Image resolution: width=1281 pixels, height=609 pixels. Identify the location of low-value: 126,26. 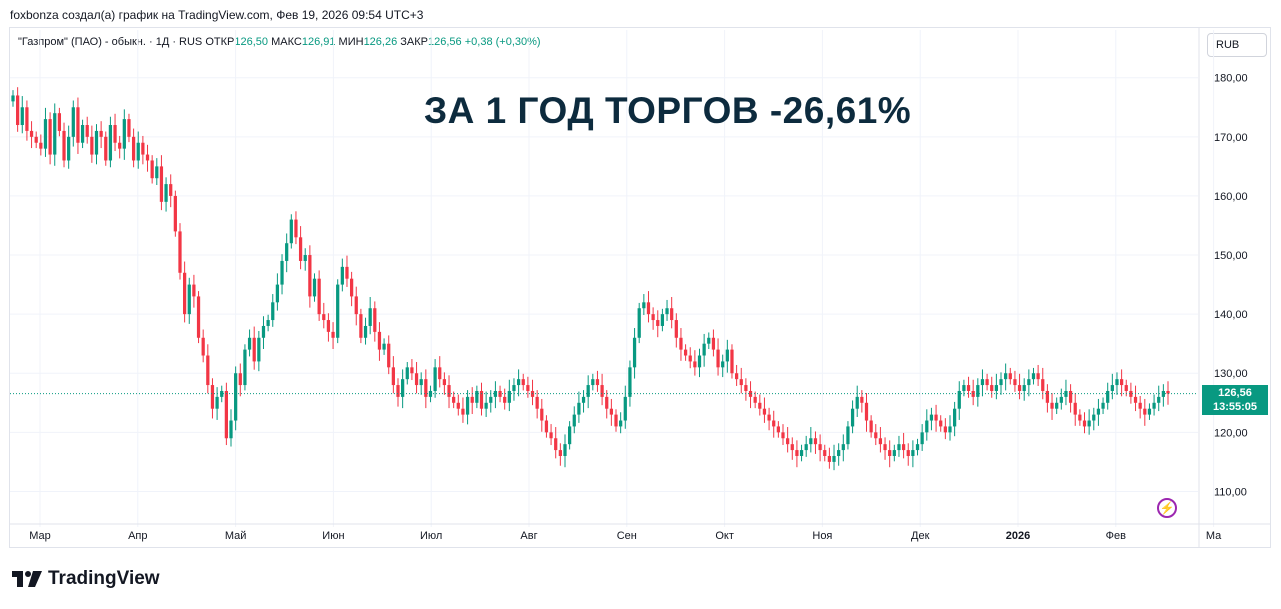
(380, 42).